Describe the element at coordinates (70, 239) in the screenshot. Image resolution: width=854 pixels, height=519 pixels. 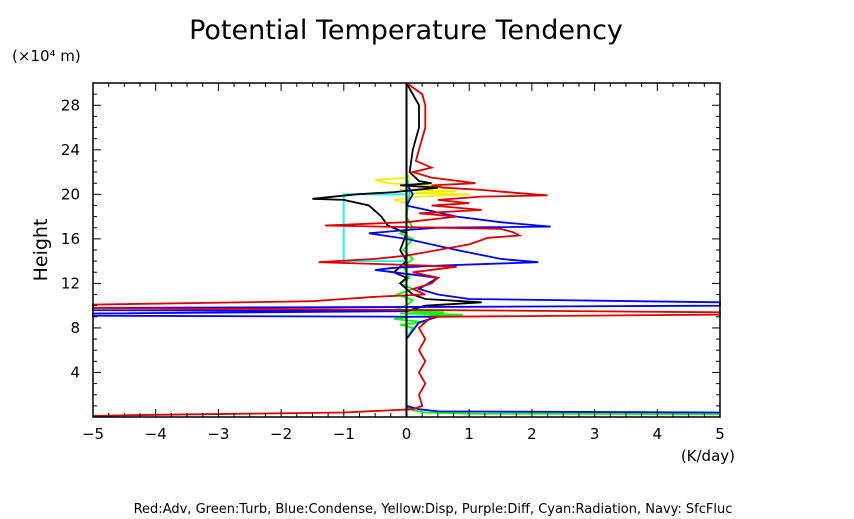
I see `y-tick-label: 16` at that location.